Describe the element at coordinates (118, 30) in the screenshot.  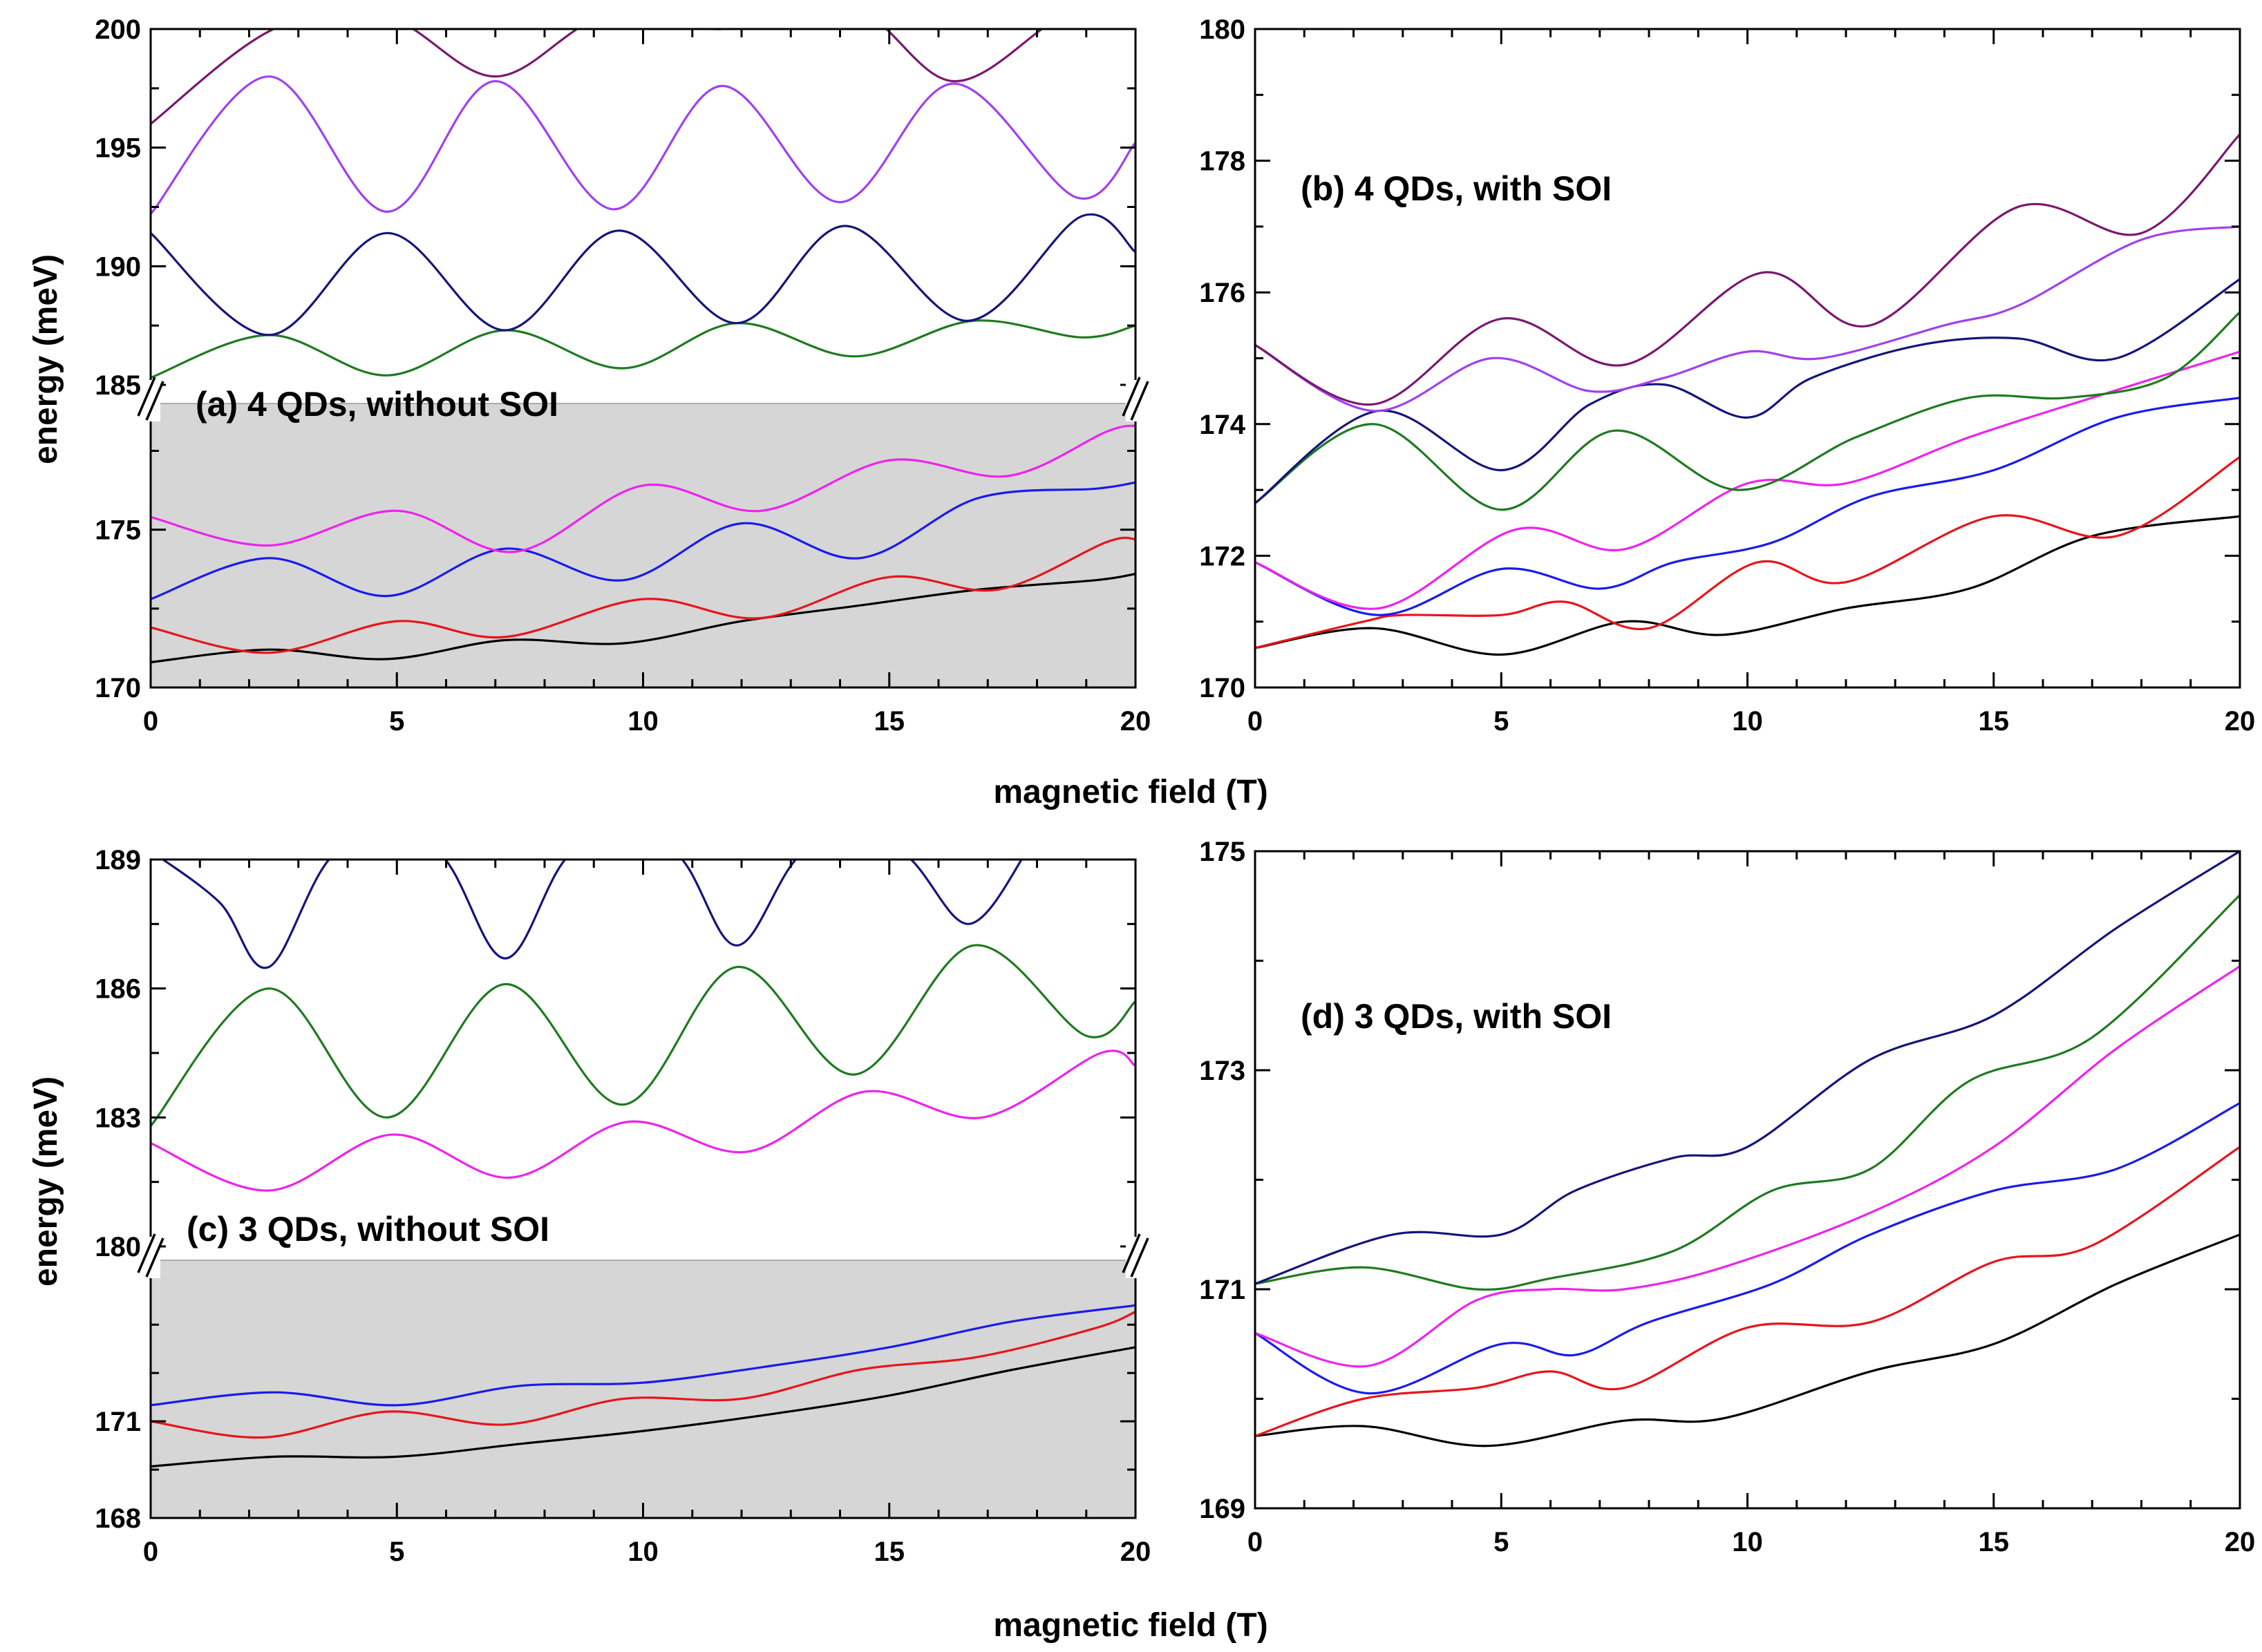
I see `y-tick-label-upper: 200` at that location.